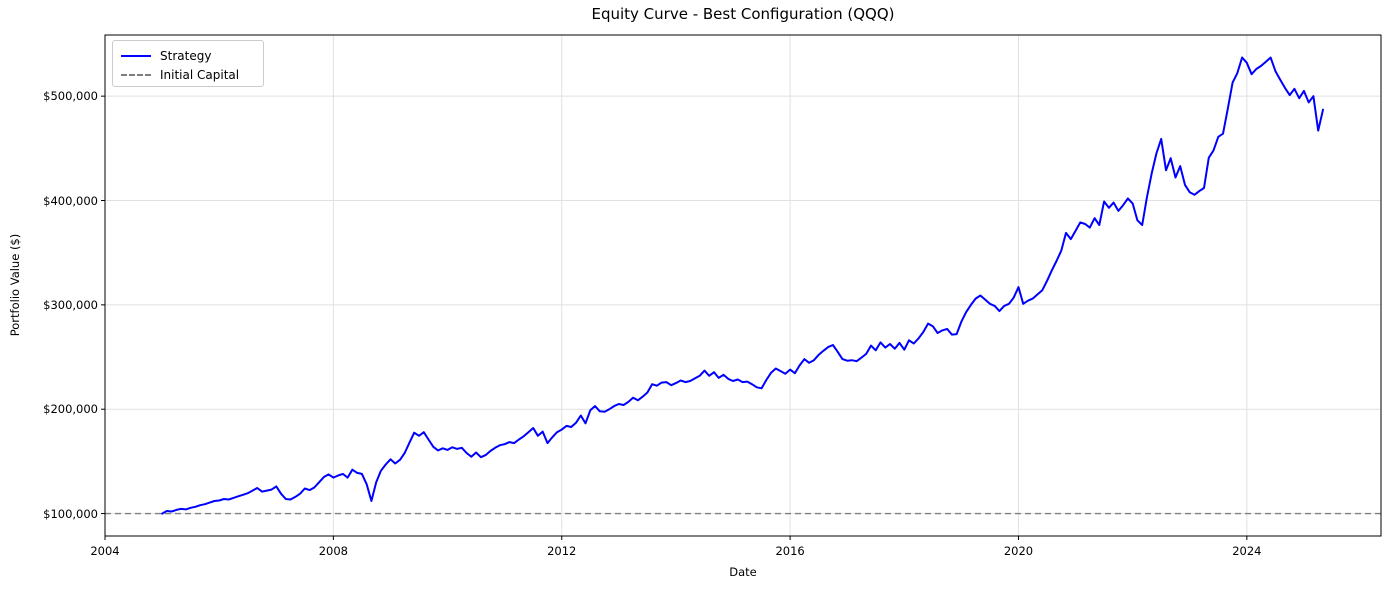  I want to click on y-tick-label: $200,000, so click(70, 409).